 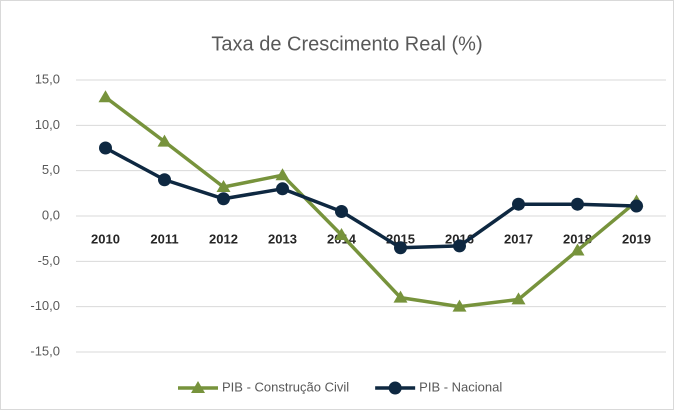 What do you see at coordinates (346, 44) in the screenshot?
I see `chart-title: Taxa de Crescimento Real (%)` at bounding box center [346, 44].